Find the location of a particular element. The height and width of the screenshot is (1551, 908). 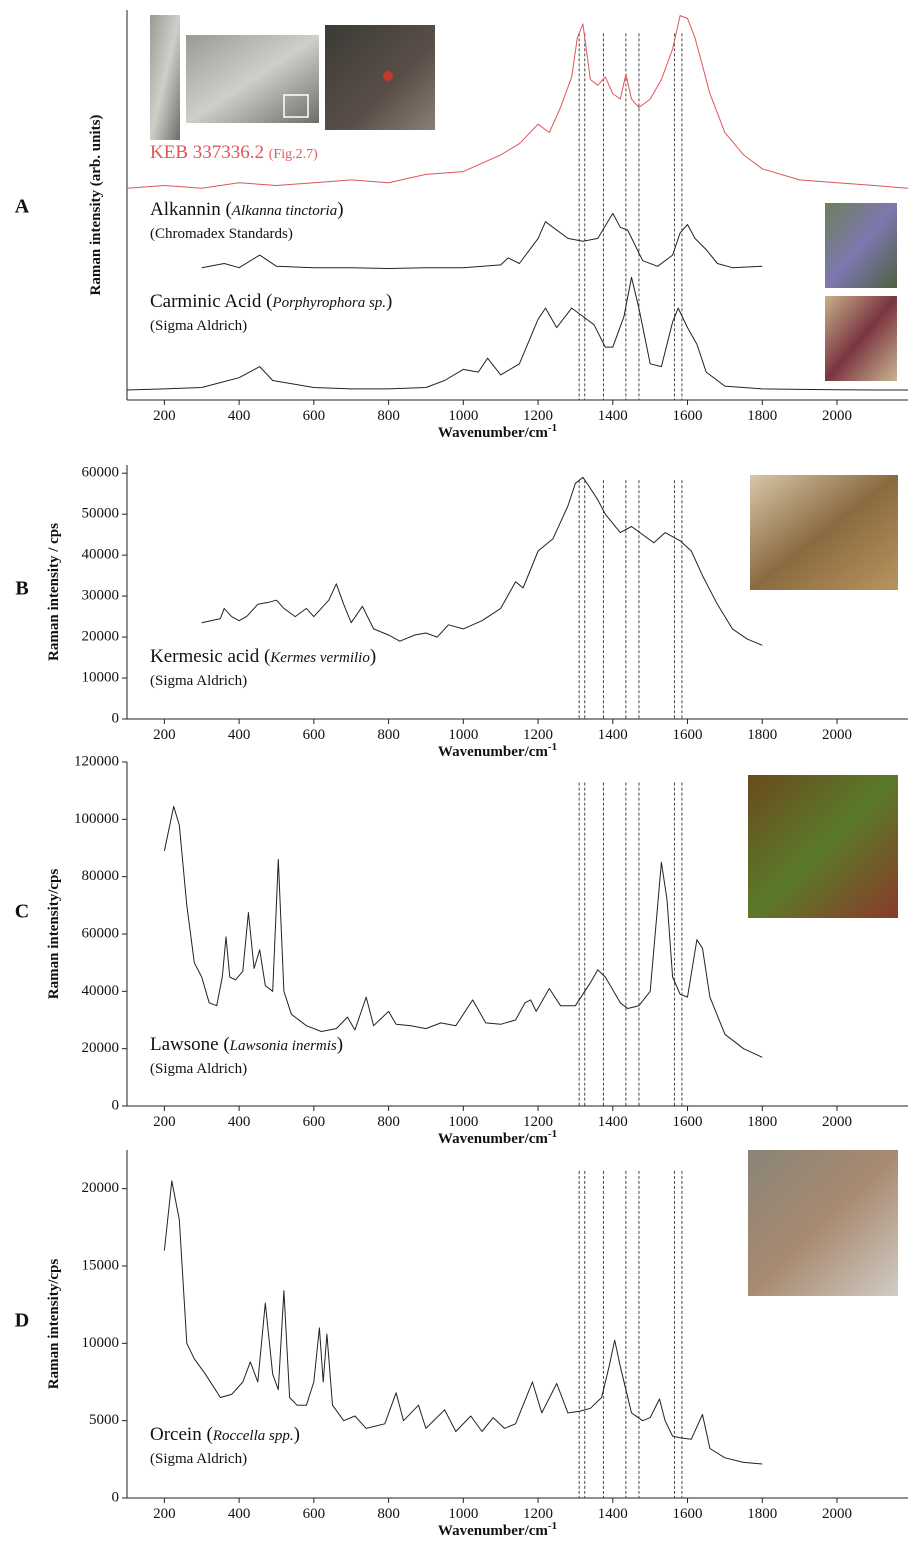

series-source: (Chromadex Standards) is located at coordinates (221, 234).